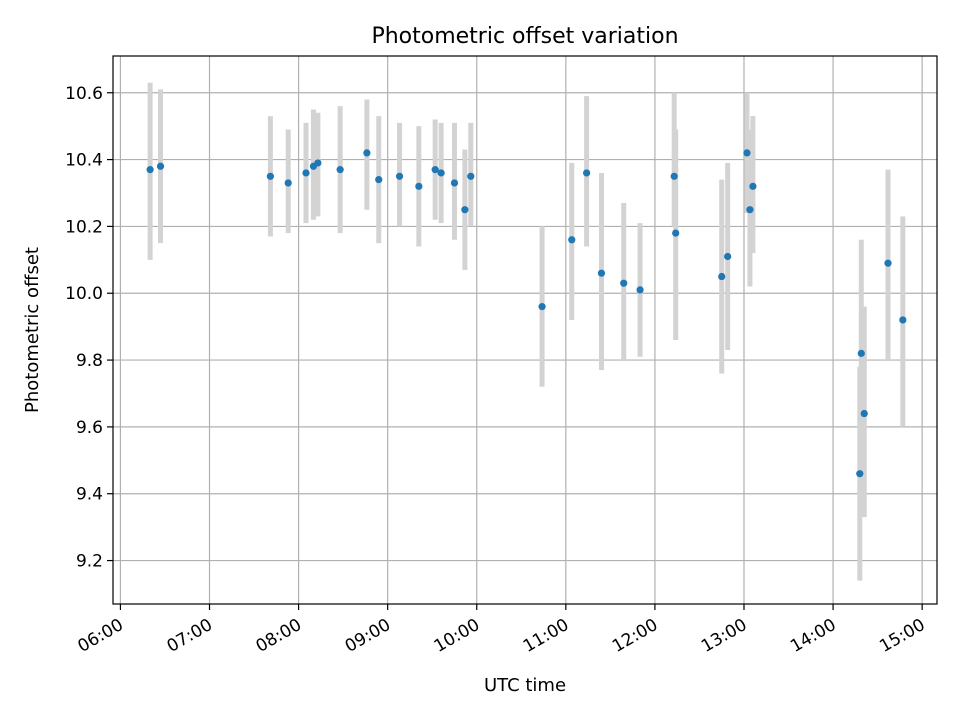 The image size is (960, 720). What do you see at coordinates (89, 361) in the screenshot?
I see `y-tick-label: 9.8` at bounding box center [89, 361].